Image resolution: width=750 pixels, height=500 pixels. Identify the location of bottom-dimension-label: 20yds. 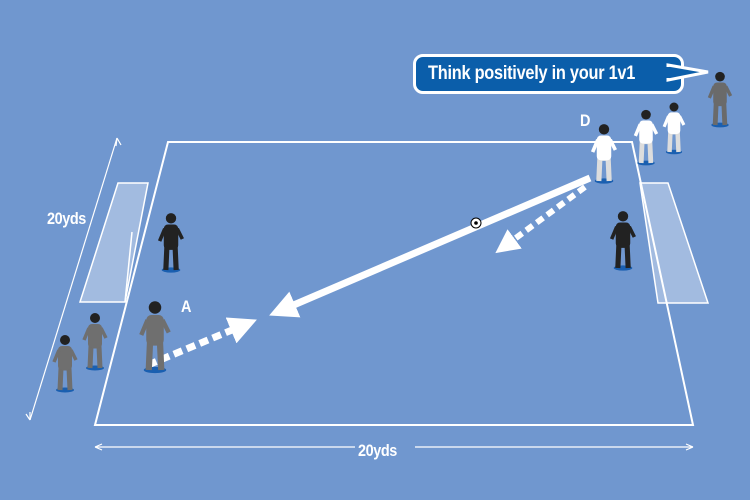
(377, 450).